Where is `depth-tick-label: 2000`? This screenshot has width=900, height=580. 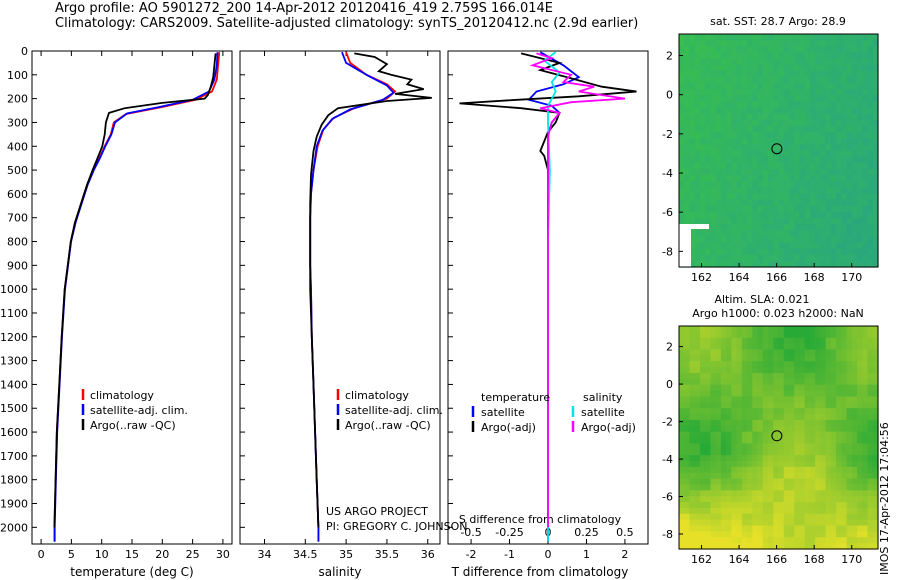
depth-tick-label: 2000 is located at coordinates (14, 527).